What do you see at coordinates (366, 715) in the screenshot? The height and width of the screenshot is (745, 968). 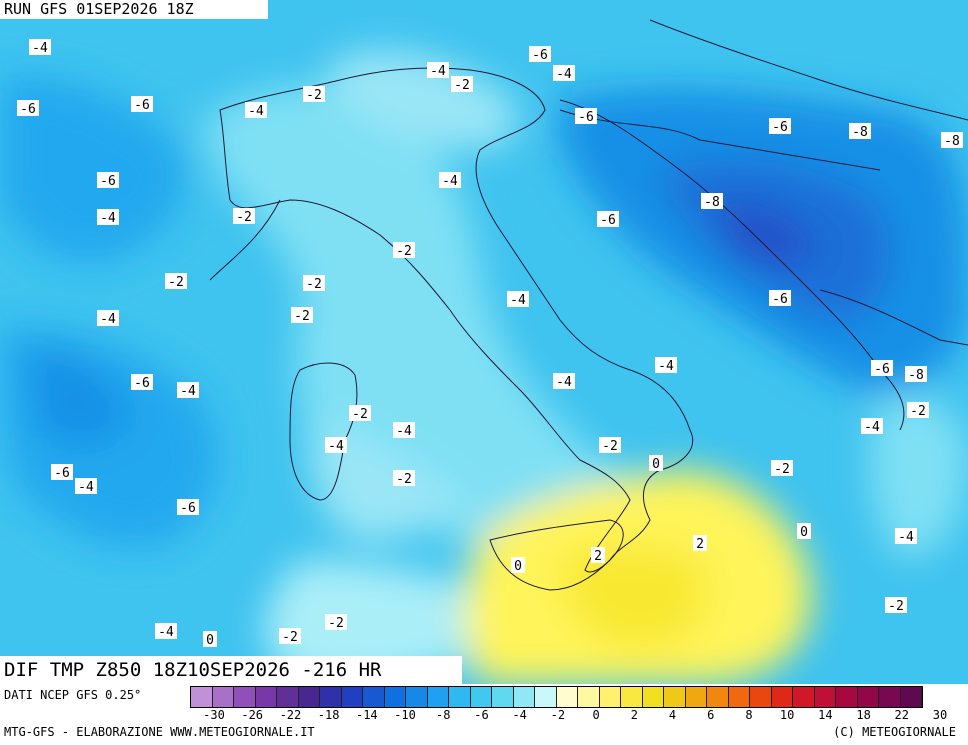 I see `colorbar-tick-label: -14` at bounding box center [366, 715].